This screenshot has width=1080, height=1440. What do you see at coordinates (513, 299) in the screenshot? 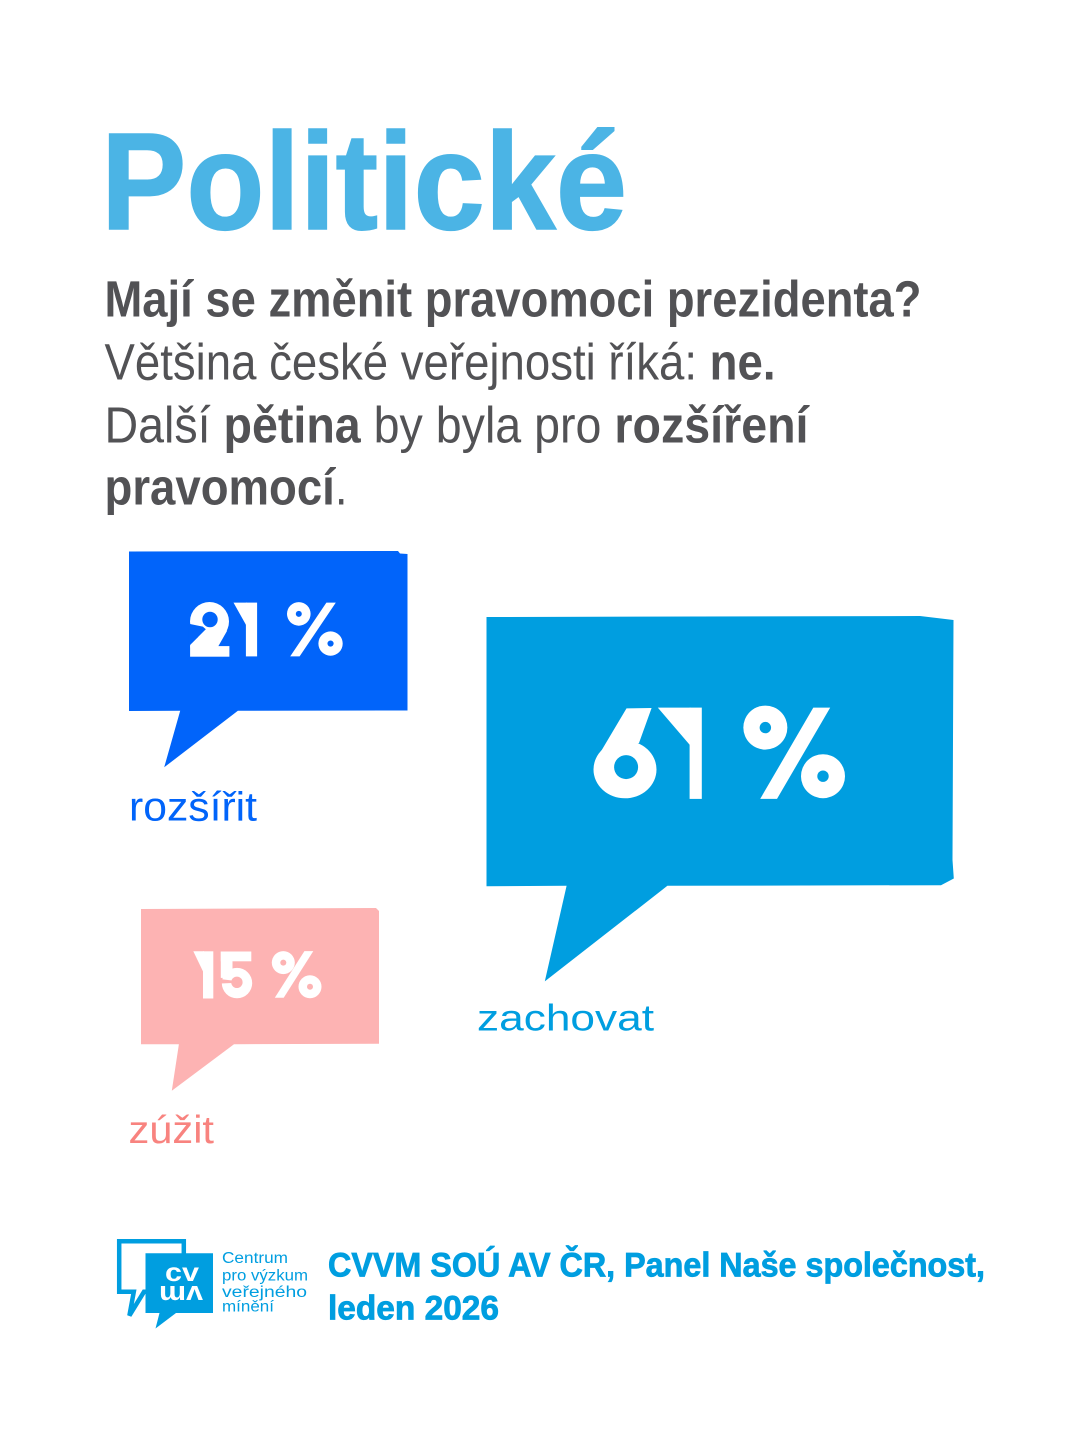
I see `svg-text:Mají se změnit pravomoci prezi: Mají se změnit pravomoci prezidenta?` at bounding box center [513, 299].